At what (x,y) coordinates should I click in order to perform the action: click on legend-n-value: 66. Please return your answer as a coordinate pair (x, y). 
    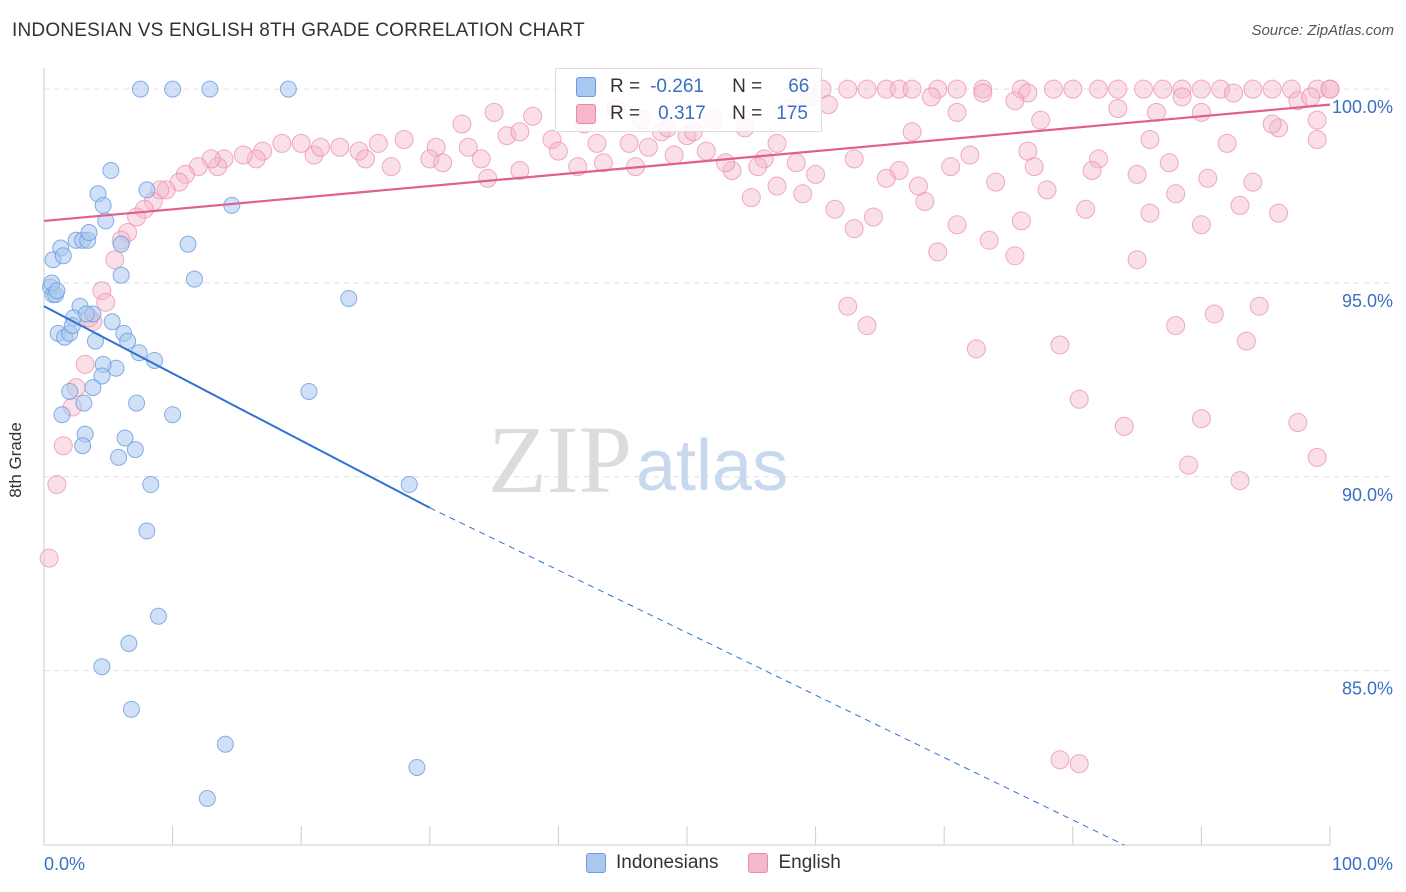
    Looking at the image, I should click on (799, 86).